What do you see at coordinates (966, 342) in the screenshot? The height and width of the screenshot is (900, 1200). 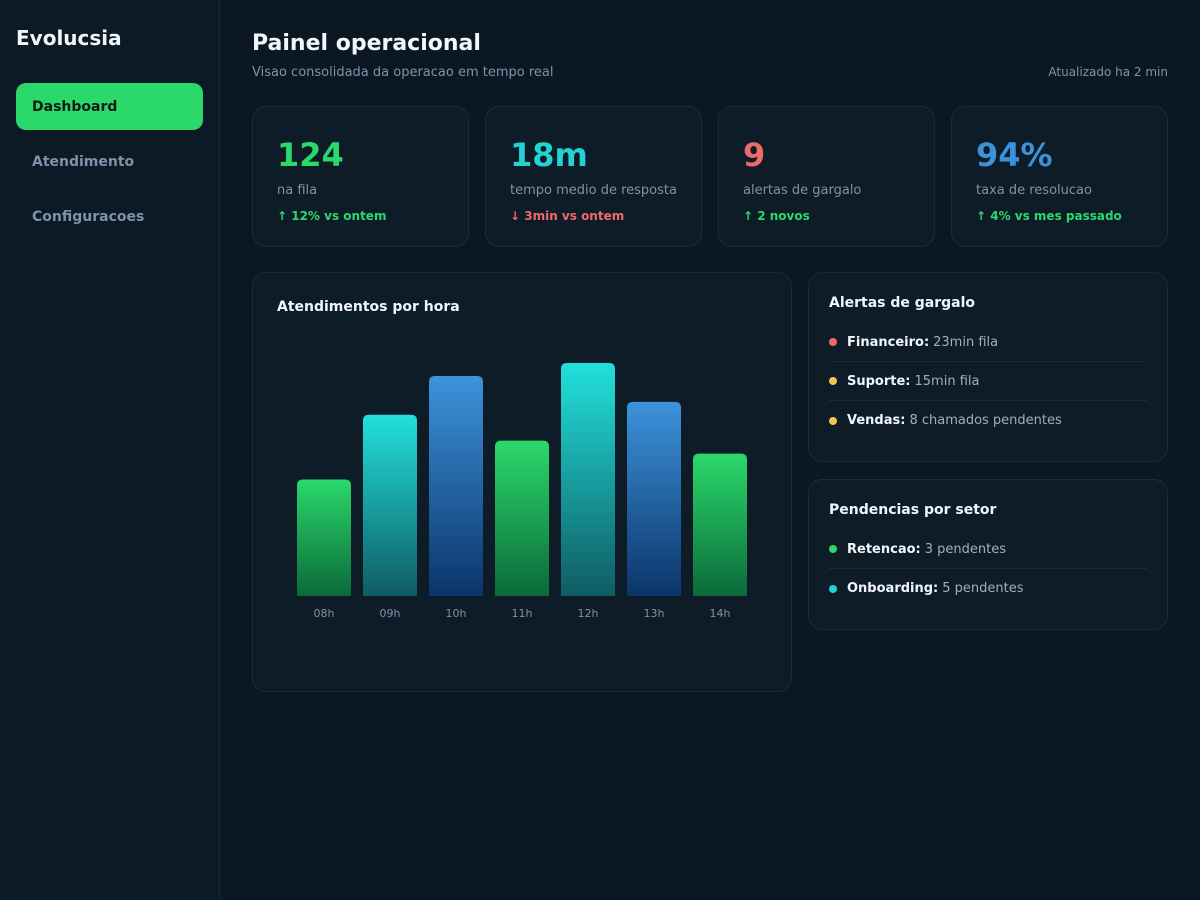 I see `alert-detail: 23min fila` at bounding box center [966, 342].